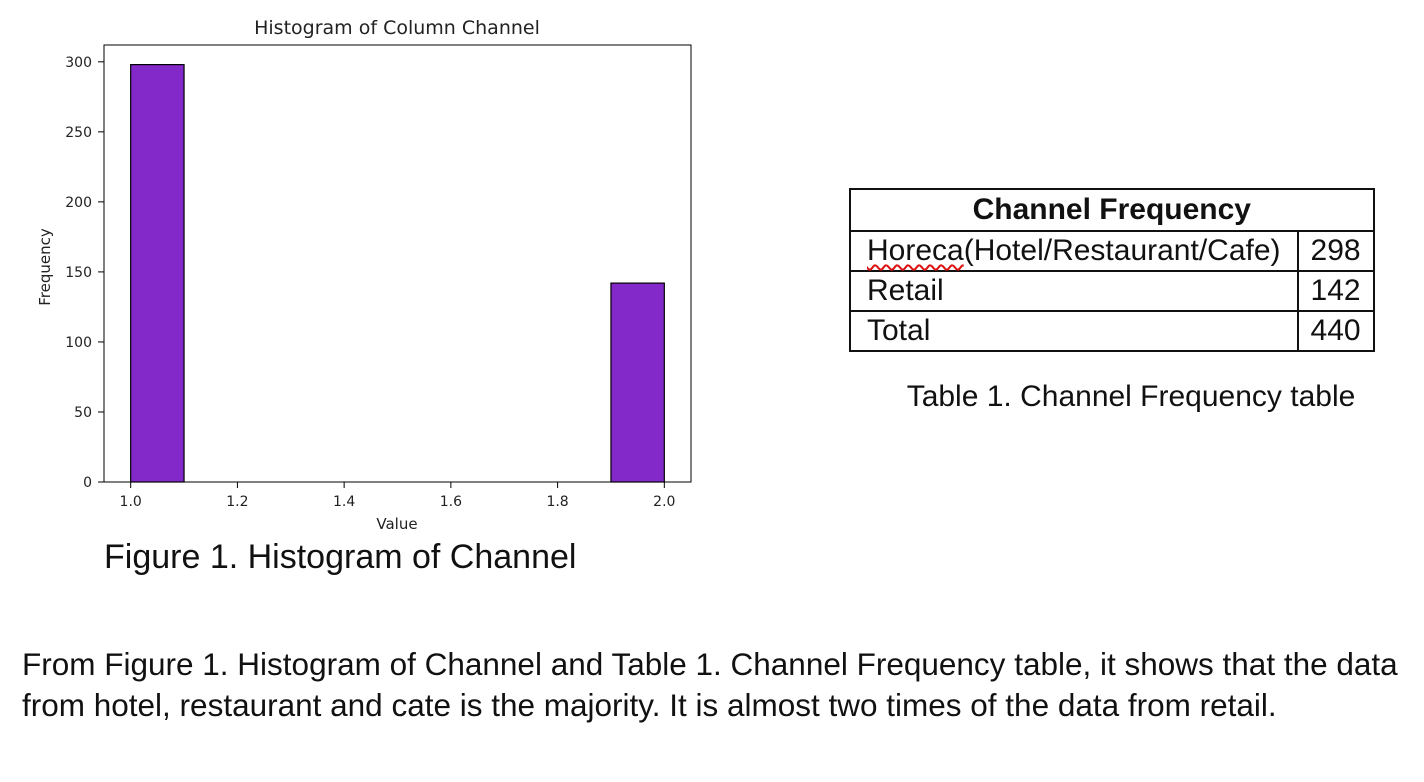 This screenshot has height=782, width=1424. I want to click on x-tick-label: 1.8, so click(557, 502).